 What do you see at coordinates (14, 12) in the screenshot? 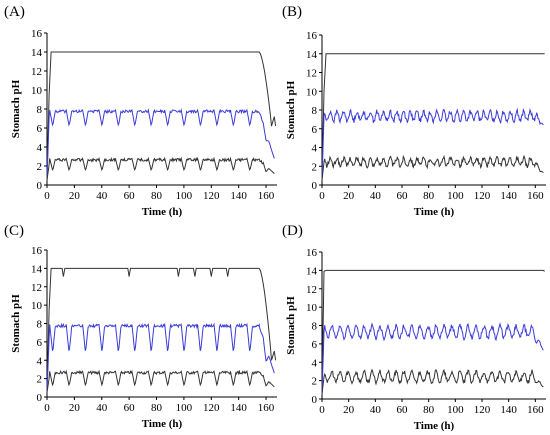
I see `panel-label: (A)` at bounding box center [14, 12].